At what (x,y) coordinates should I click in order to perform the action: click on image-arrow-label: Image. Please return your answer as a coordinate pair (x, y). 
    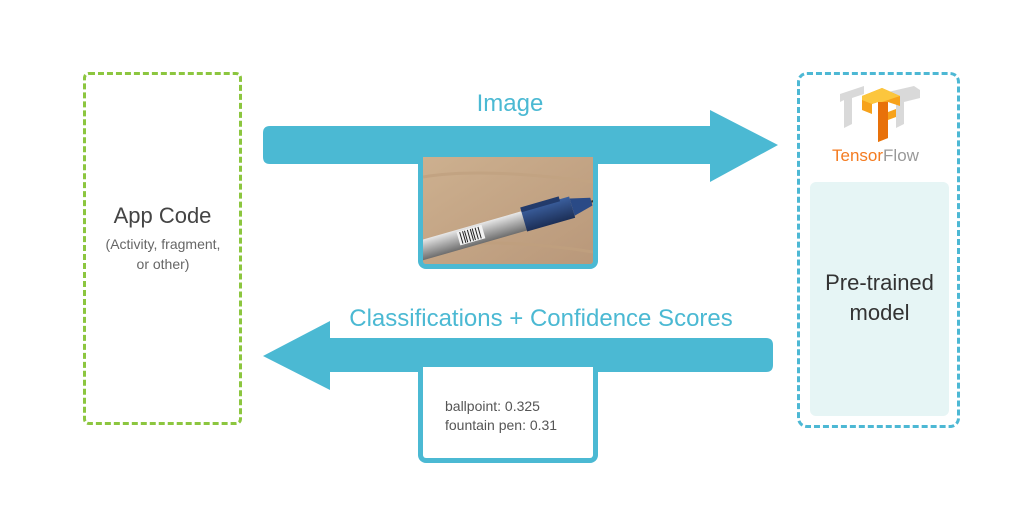
    Looking at the image, I should click on (510, 103).